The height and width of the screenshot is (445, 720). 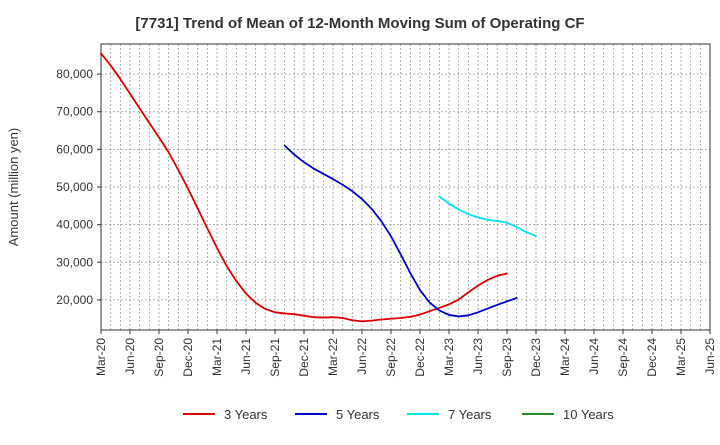 What do you see at coordinates (101, 357) in the screenshot?
I see `x-tick-label: Mar-20` at bounding box center [101, 357].